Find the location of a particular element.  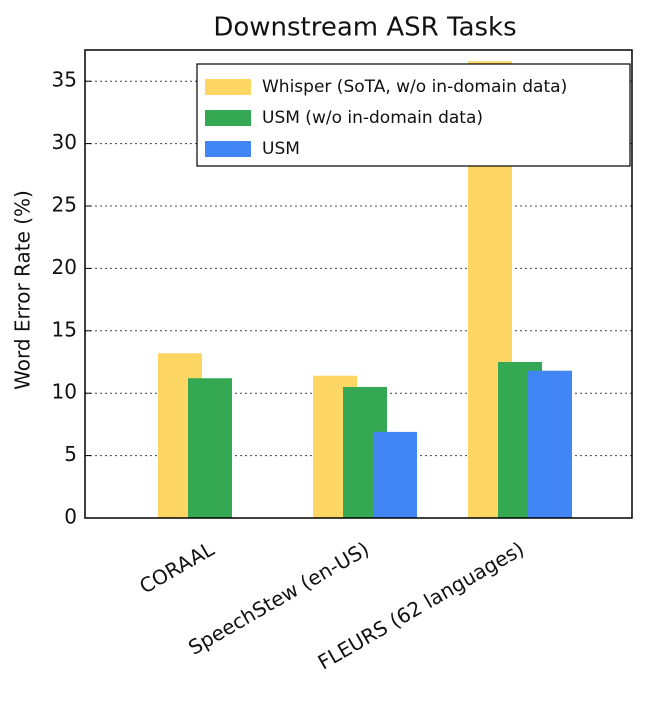

legend-label: Whisper (SoTA, w/o in-domain data) is located at coordinates (414, 87).